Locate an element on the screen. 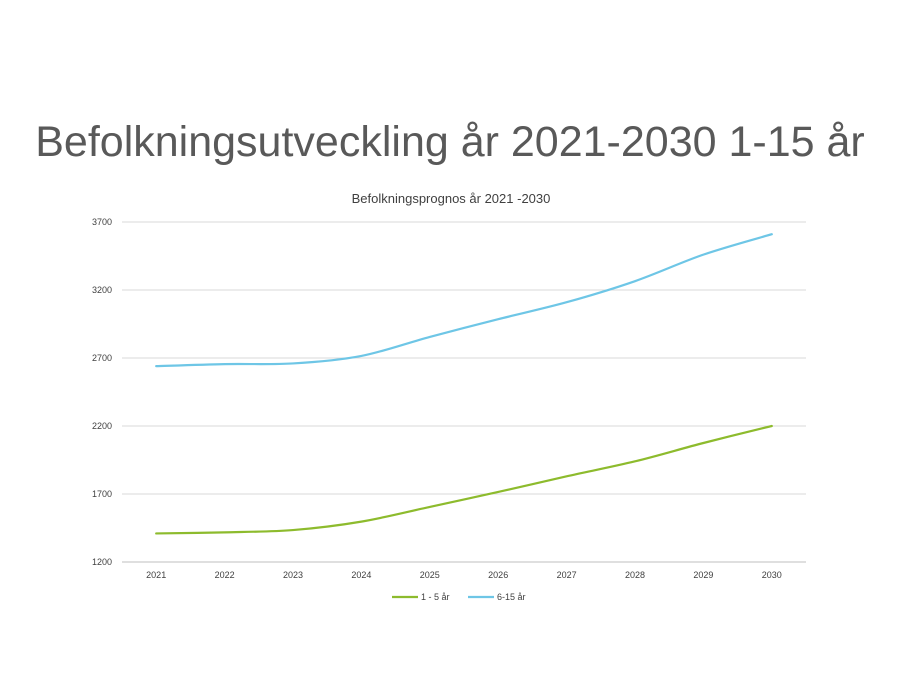 The height and width of the screenshot is (675, 900). y-tick-label: 1200 is located at coordinates (102, 562).